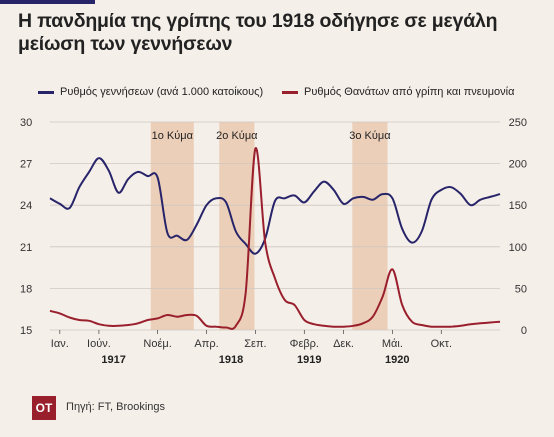 The width and height of the screenshot is (554, 437). Describe the element at coordinates (26, 206) in the screenshot. I see `y-left-tick-label: 24` at that location.